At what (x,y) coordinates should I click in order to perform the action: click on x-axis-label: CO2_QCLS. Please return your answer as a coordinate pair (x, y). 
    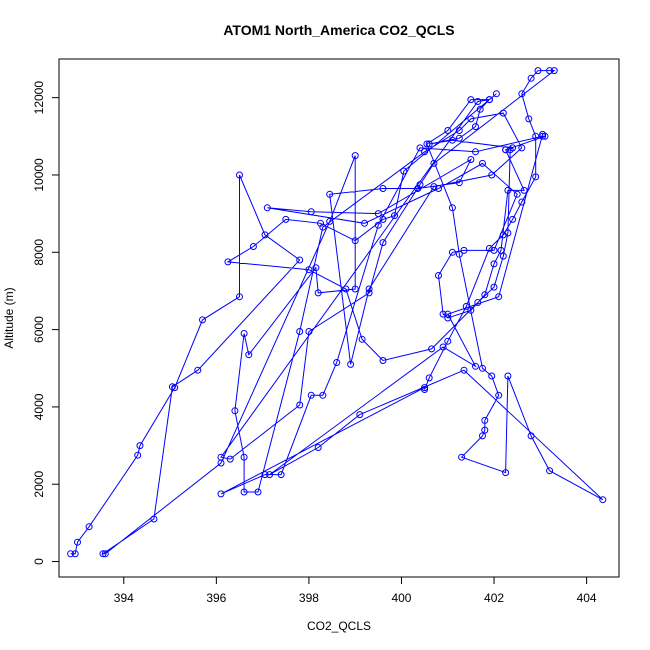
    Looking at the image, I should click on (339, 626).